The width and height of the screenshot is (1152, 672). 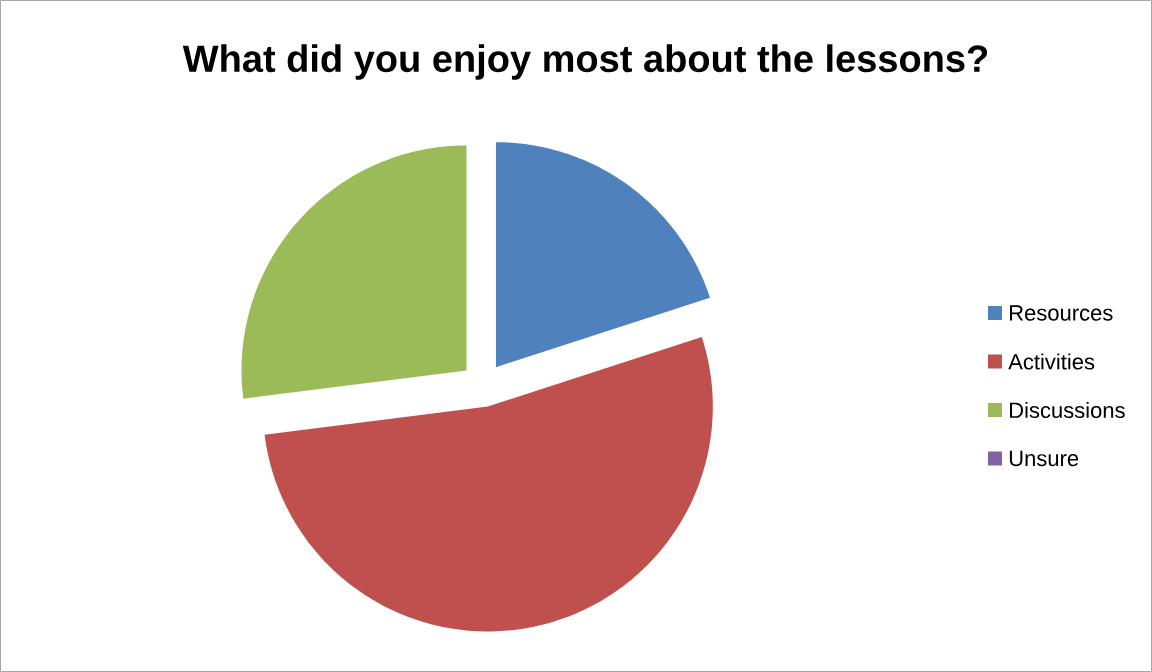 What do you see at coordinates (1051, 361) in the screenshot?
I see `legend-label: Activities` at bounding box center [1051, 361].